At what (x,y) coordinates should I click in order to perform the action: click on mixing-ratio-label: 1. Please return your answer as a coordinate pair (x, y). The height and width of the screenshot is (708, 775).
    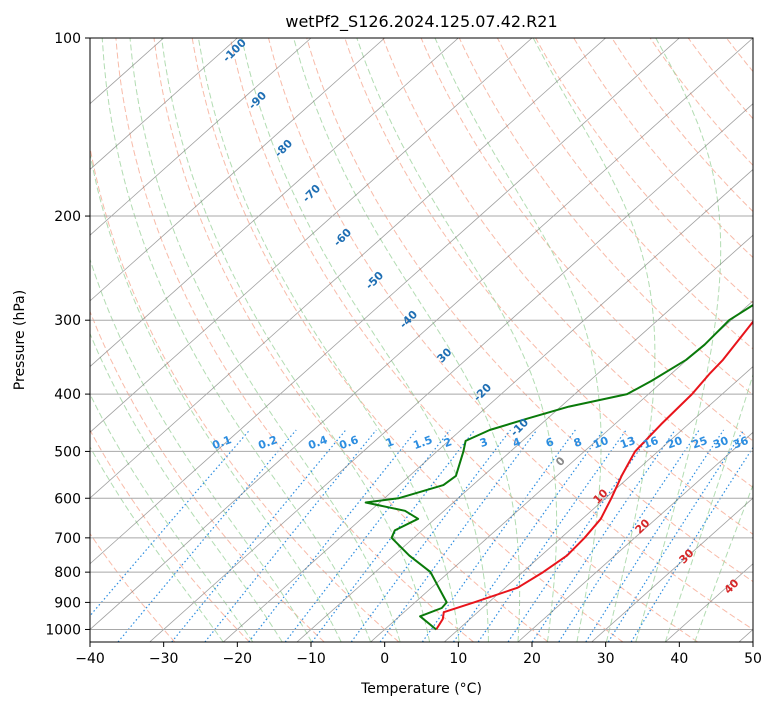
    Looking at the image, I should click on (390, 442).